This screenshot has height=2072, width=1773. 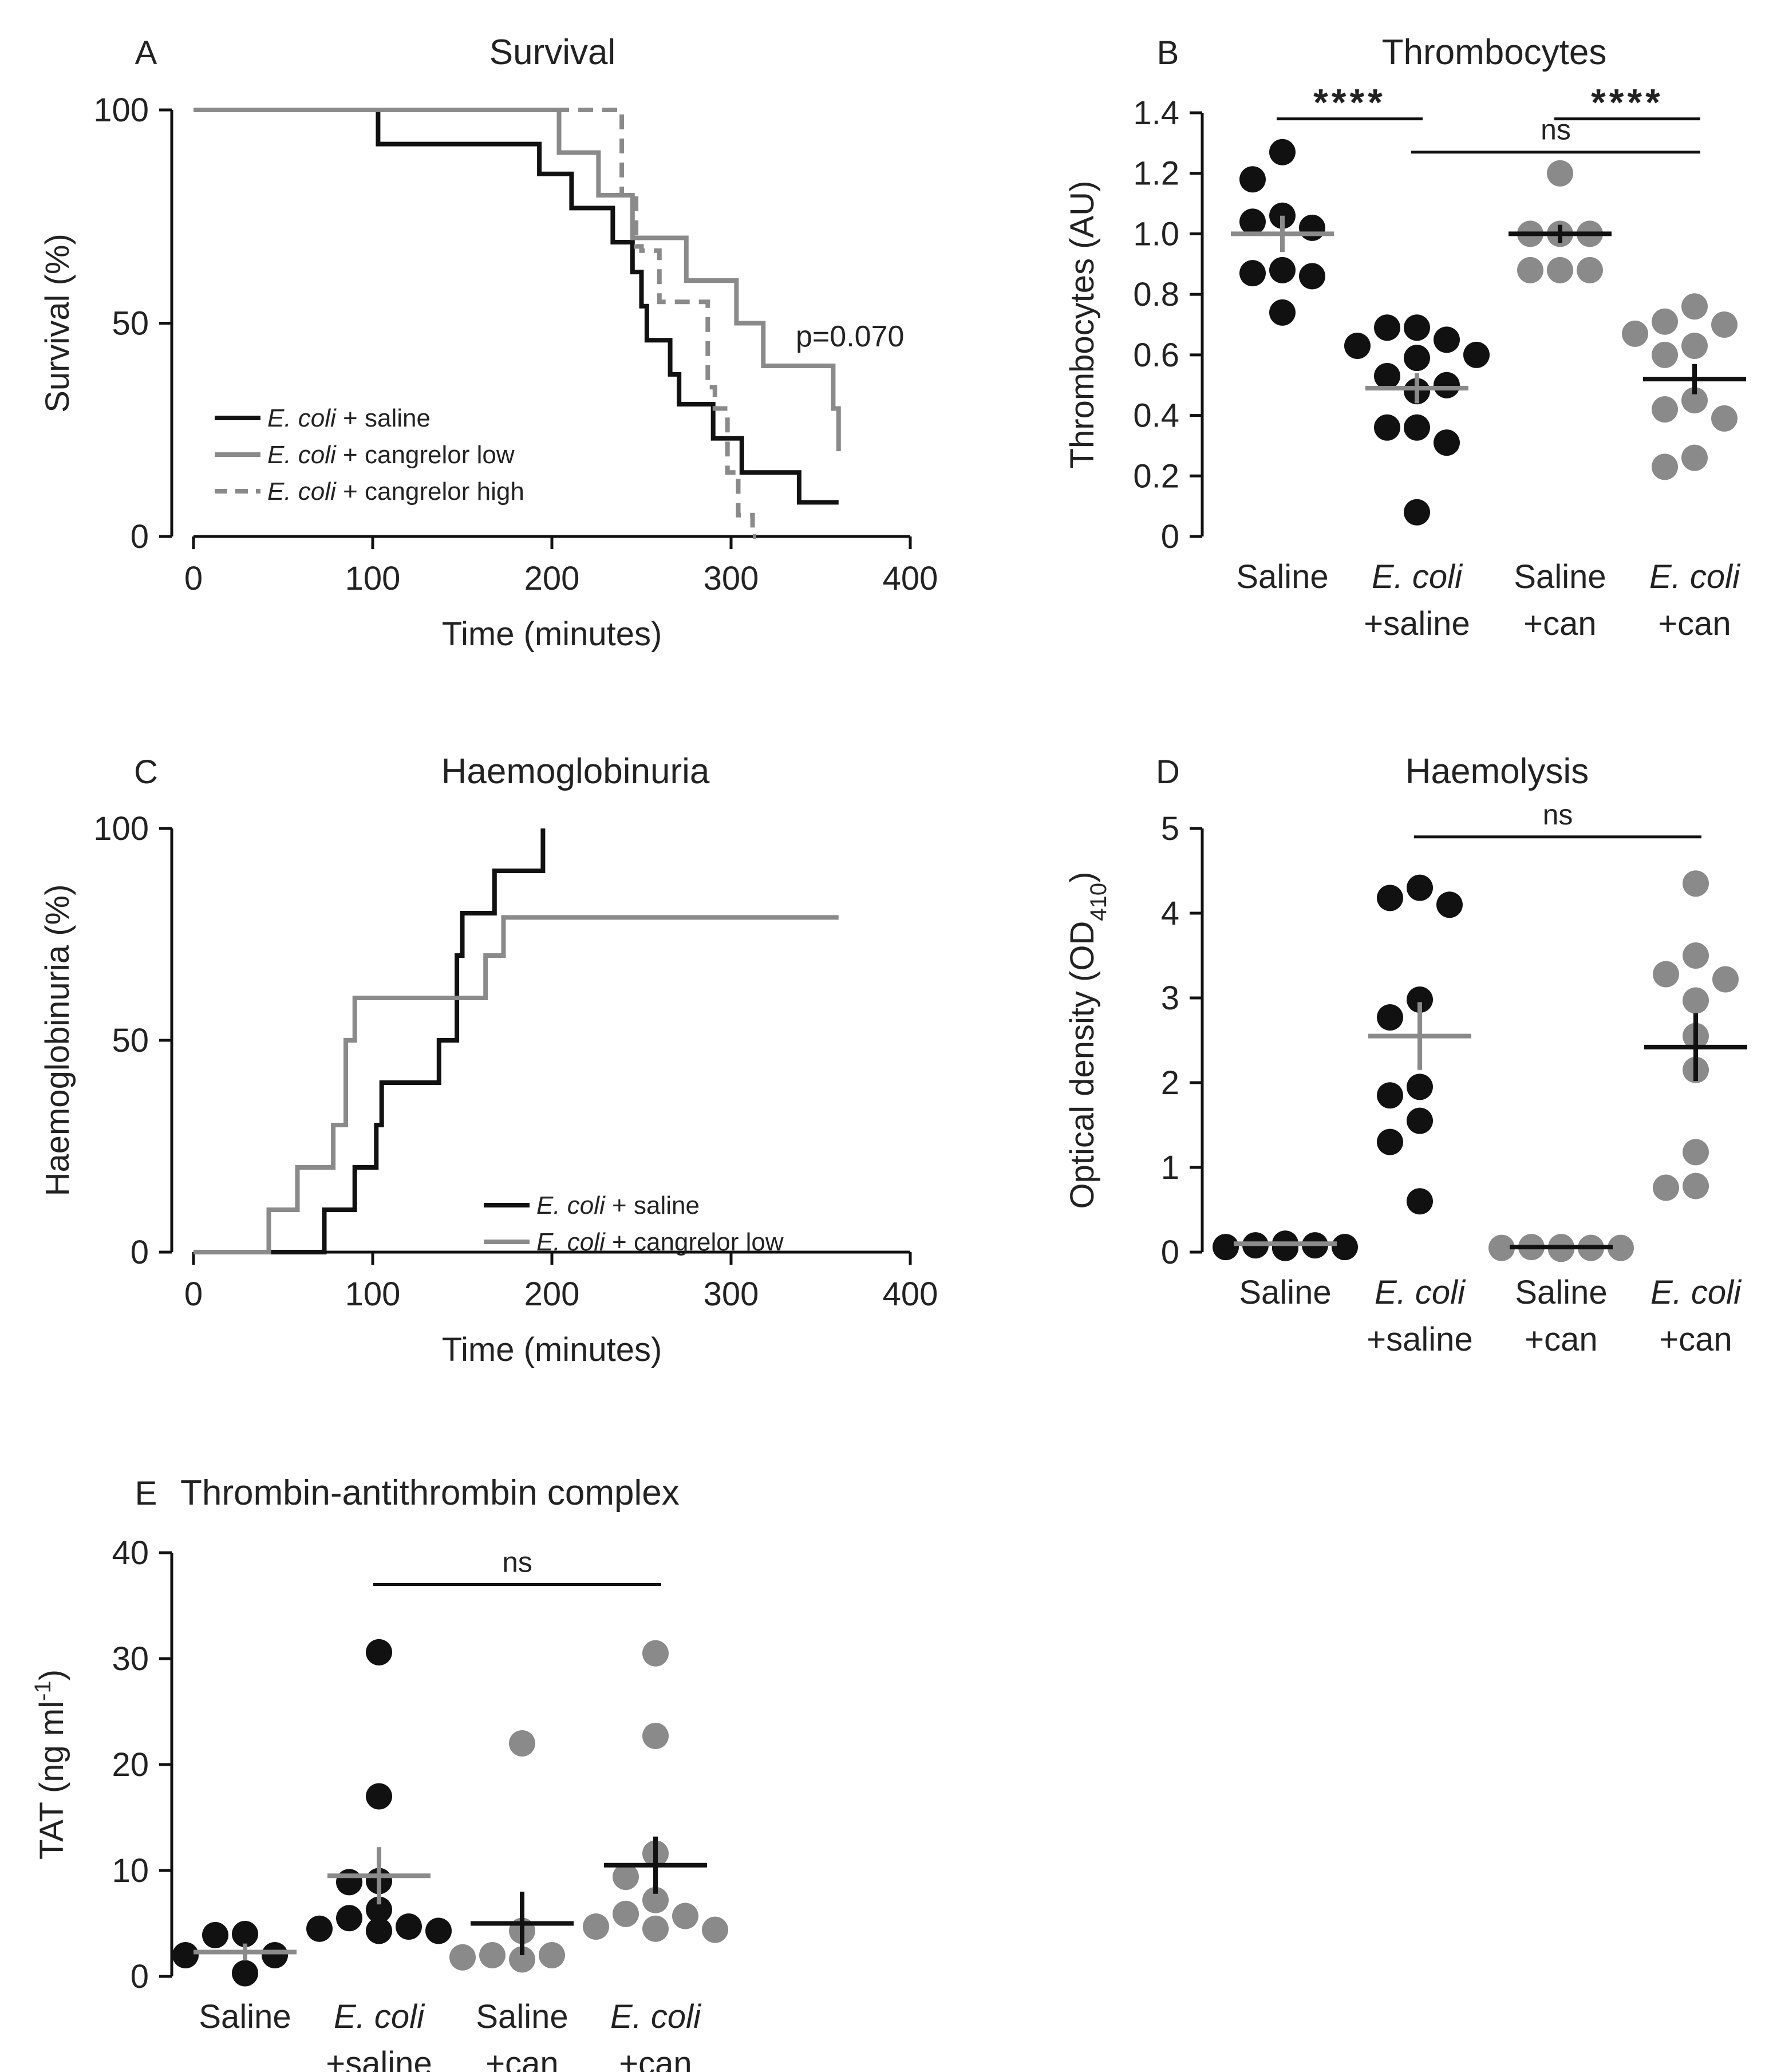 I want to click on panel-B-y-tick-label: 0.8, so click(x=1156, y=294).